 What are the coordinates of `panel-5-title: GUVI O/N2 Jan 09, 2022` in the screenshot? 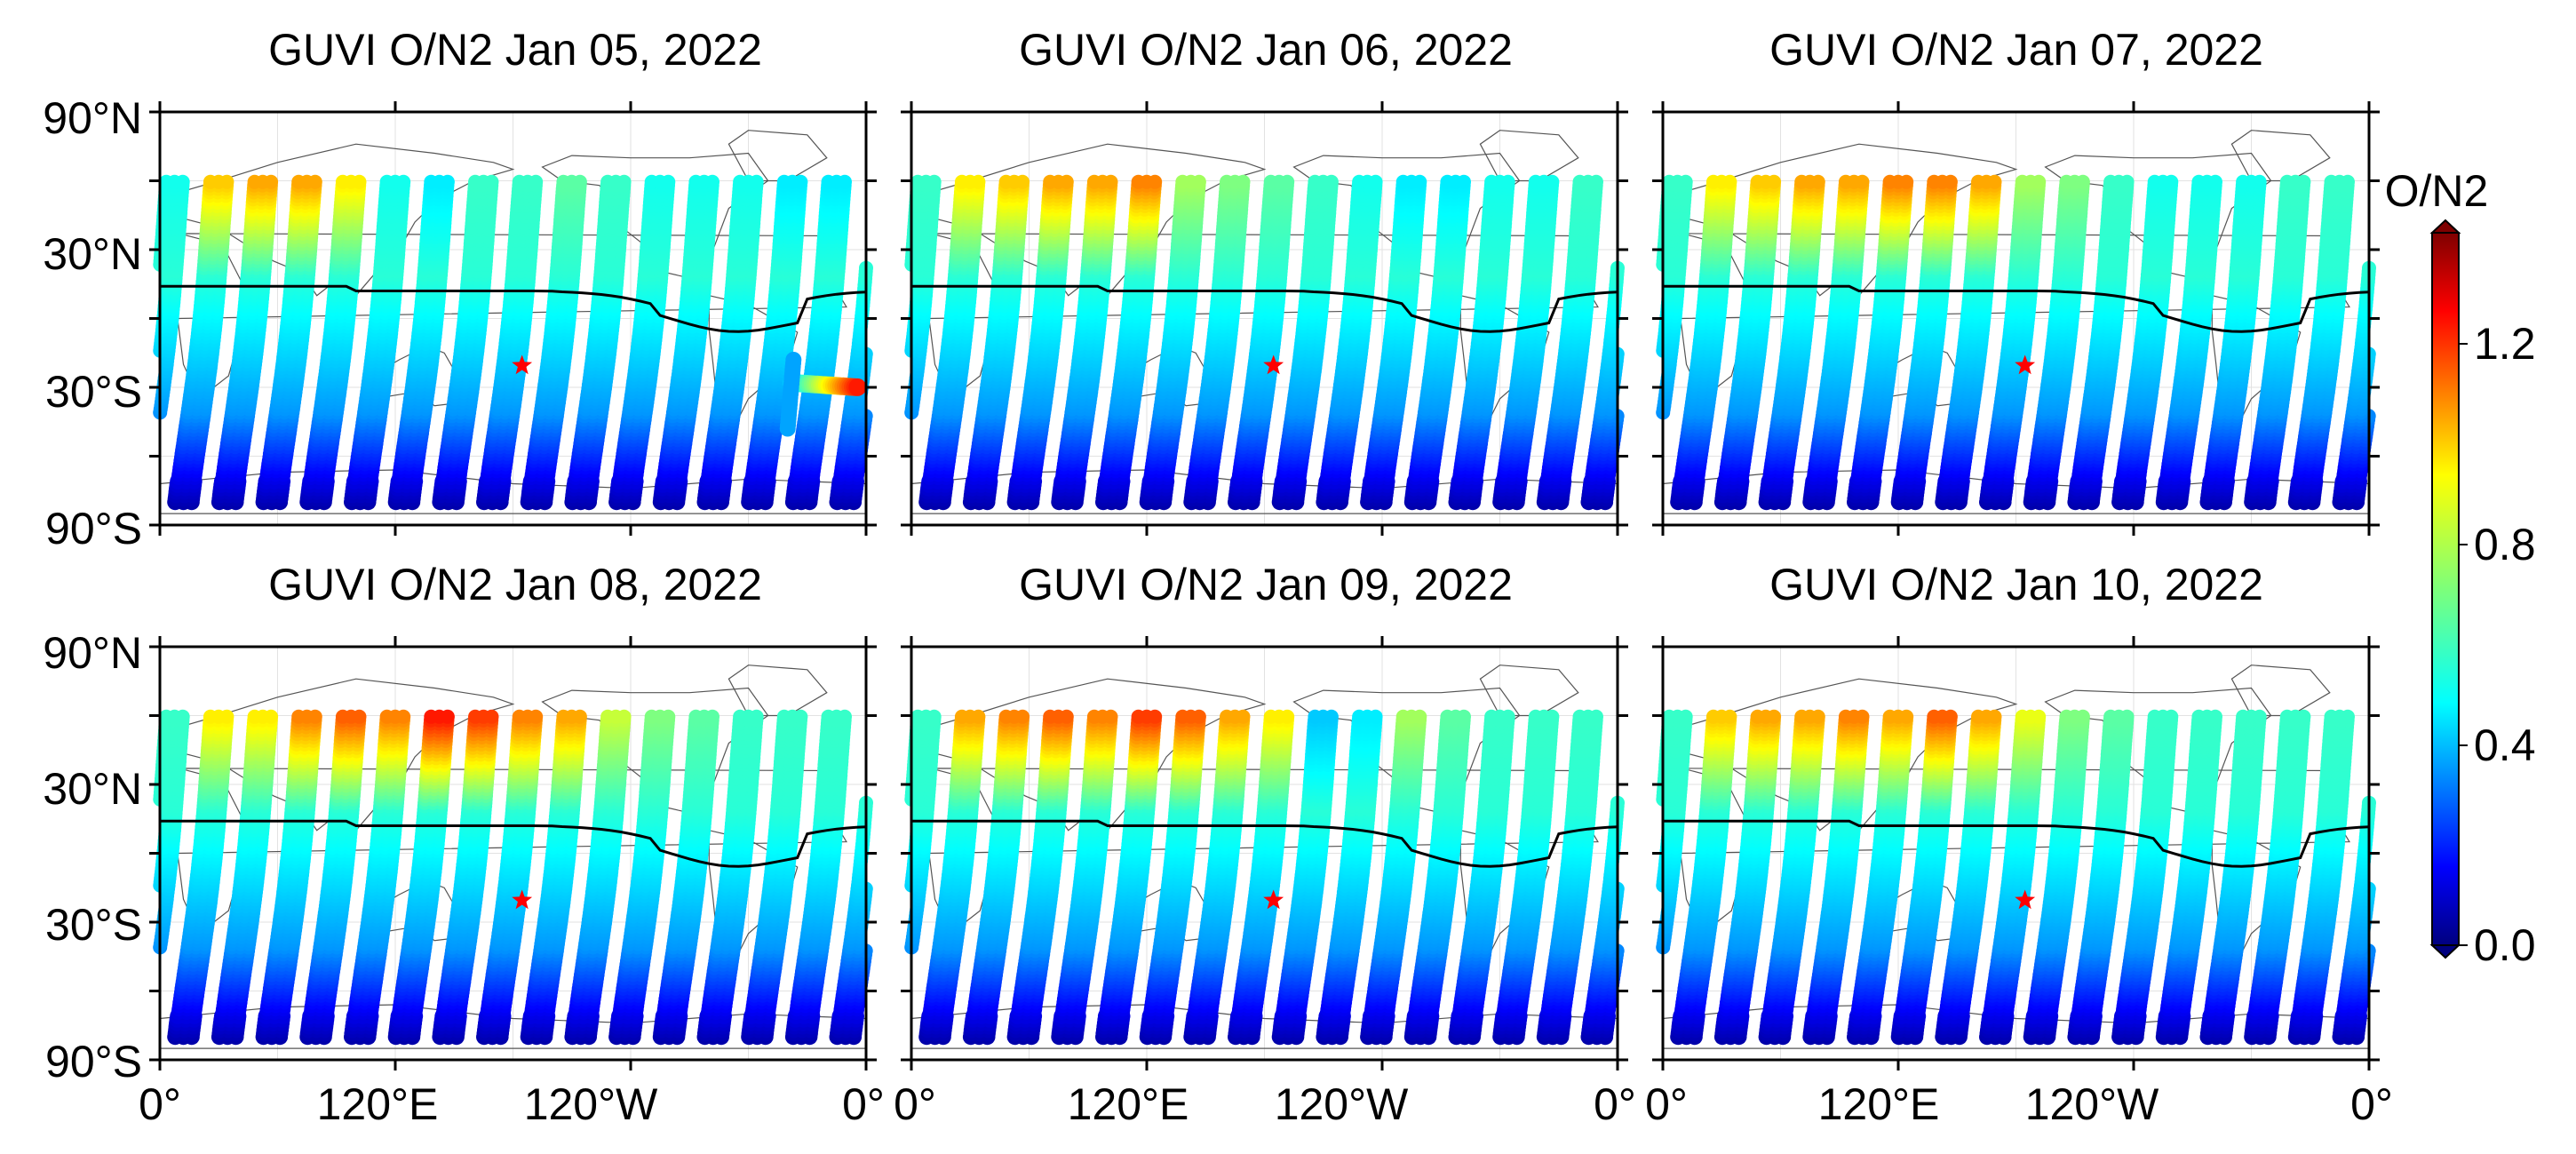 It's located at (1266, 584).